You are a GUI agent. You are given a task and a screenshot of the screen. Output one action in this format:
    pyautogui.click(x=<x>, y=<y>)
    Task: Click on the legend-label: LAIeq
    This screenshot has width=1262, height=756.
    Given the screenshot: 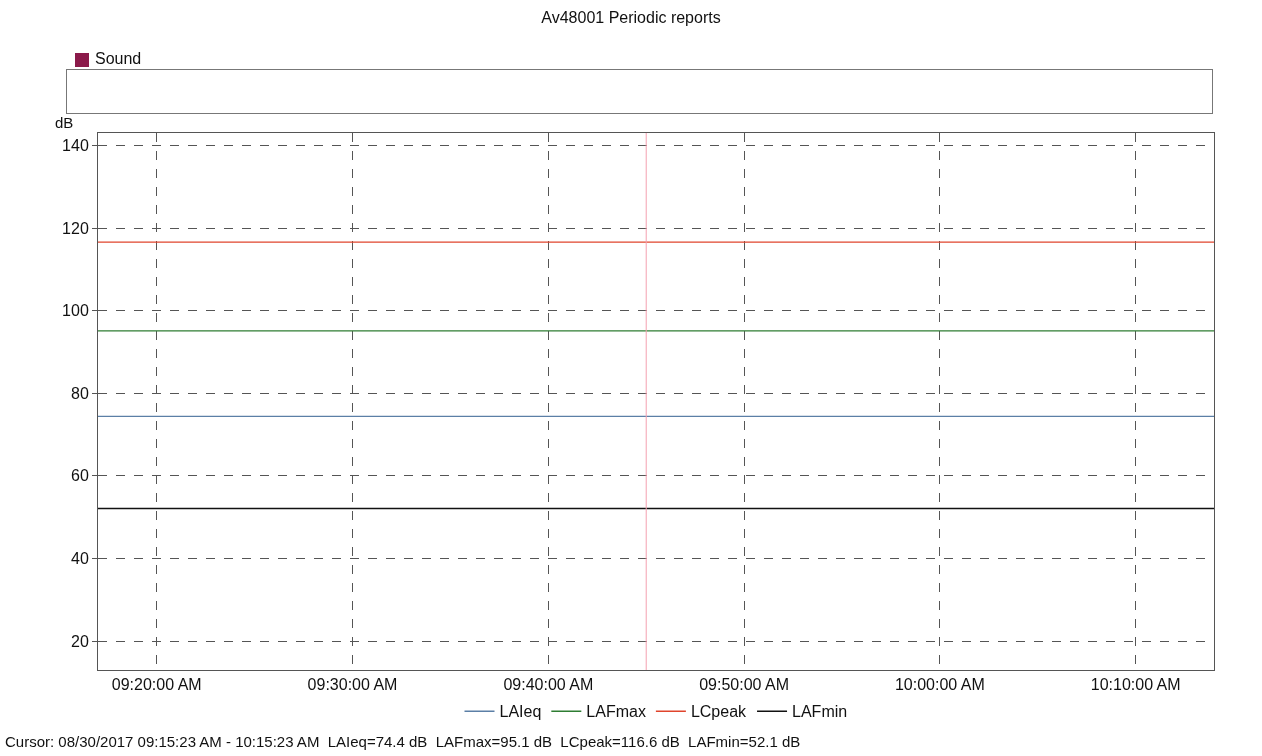 What is the action you would take?
    pyautogui.click(x=520, y=712)
    